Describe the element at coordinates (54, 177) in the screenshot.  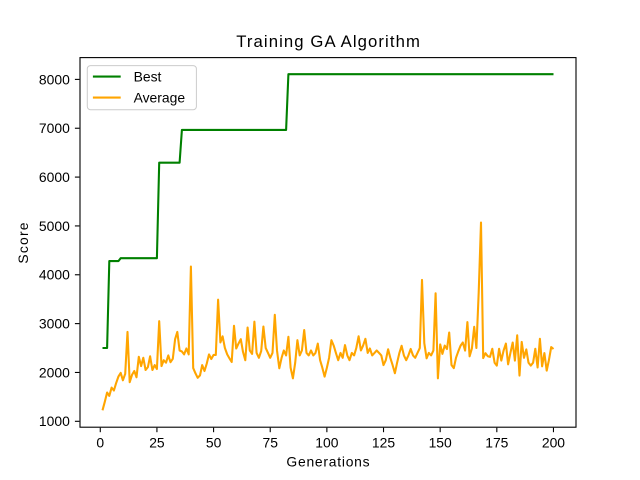
I see `svg-text: 6000` at that location.